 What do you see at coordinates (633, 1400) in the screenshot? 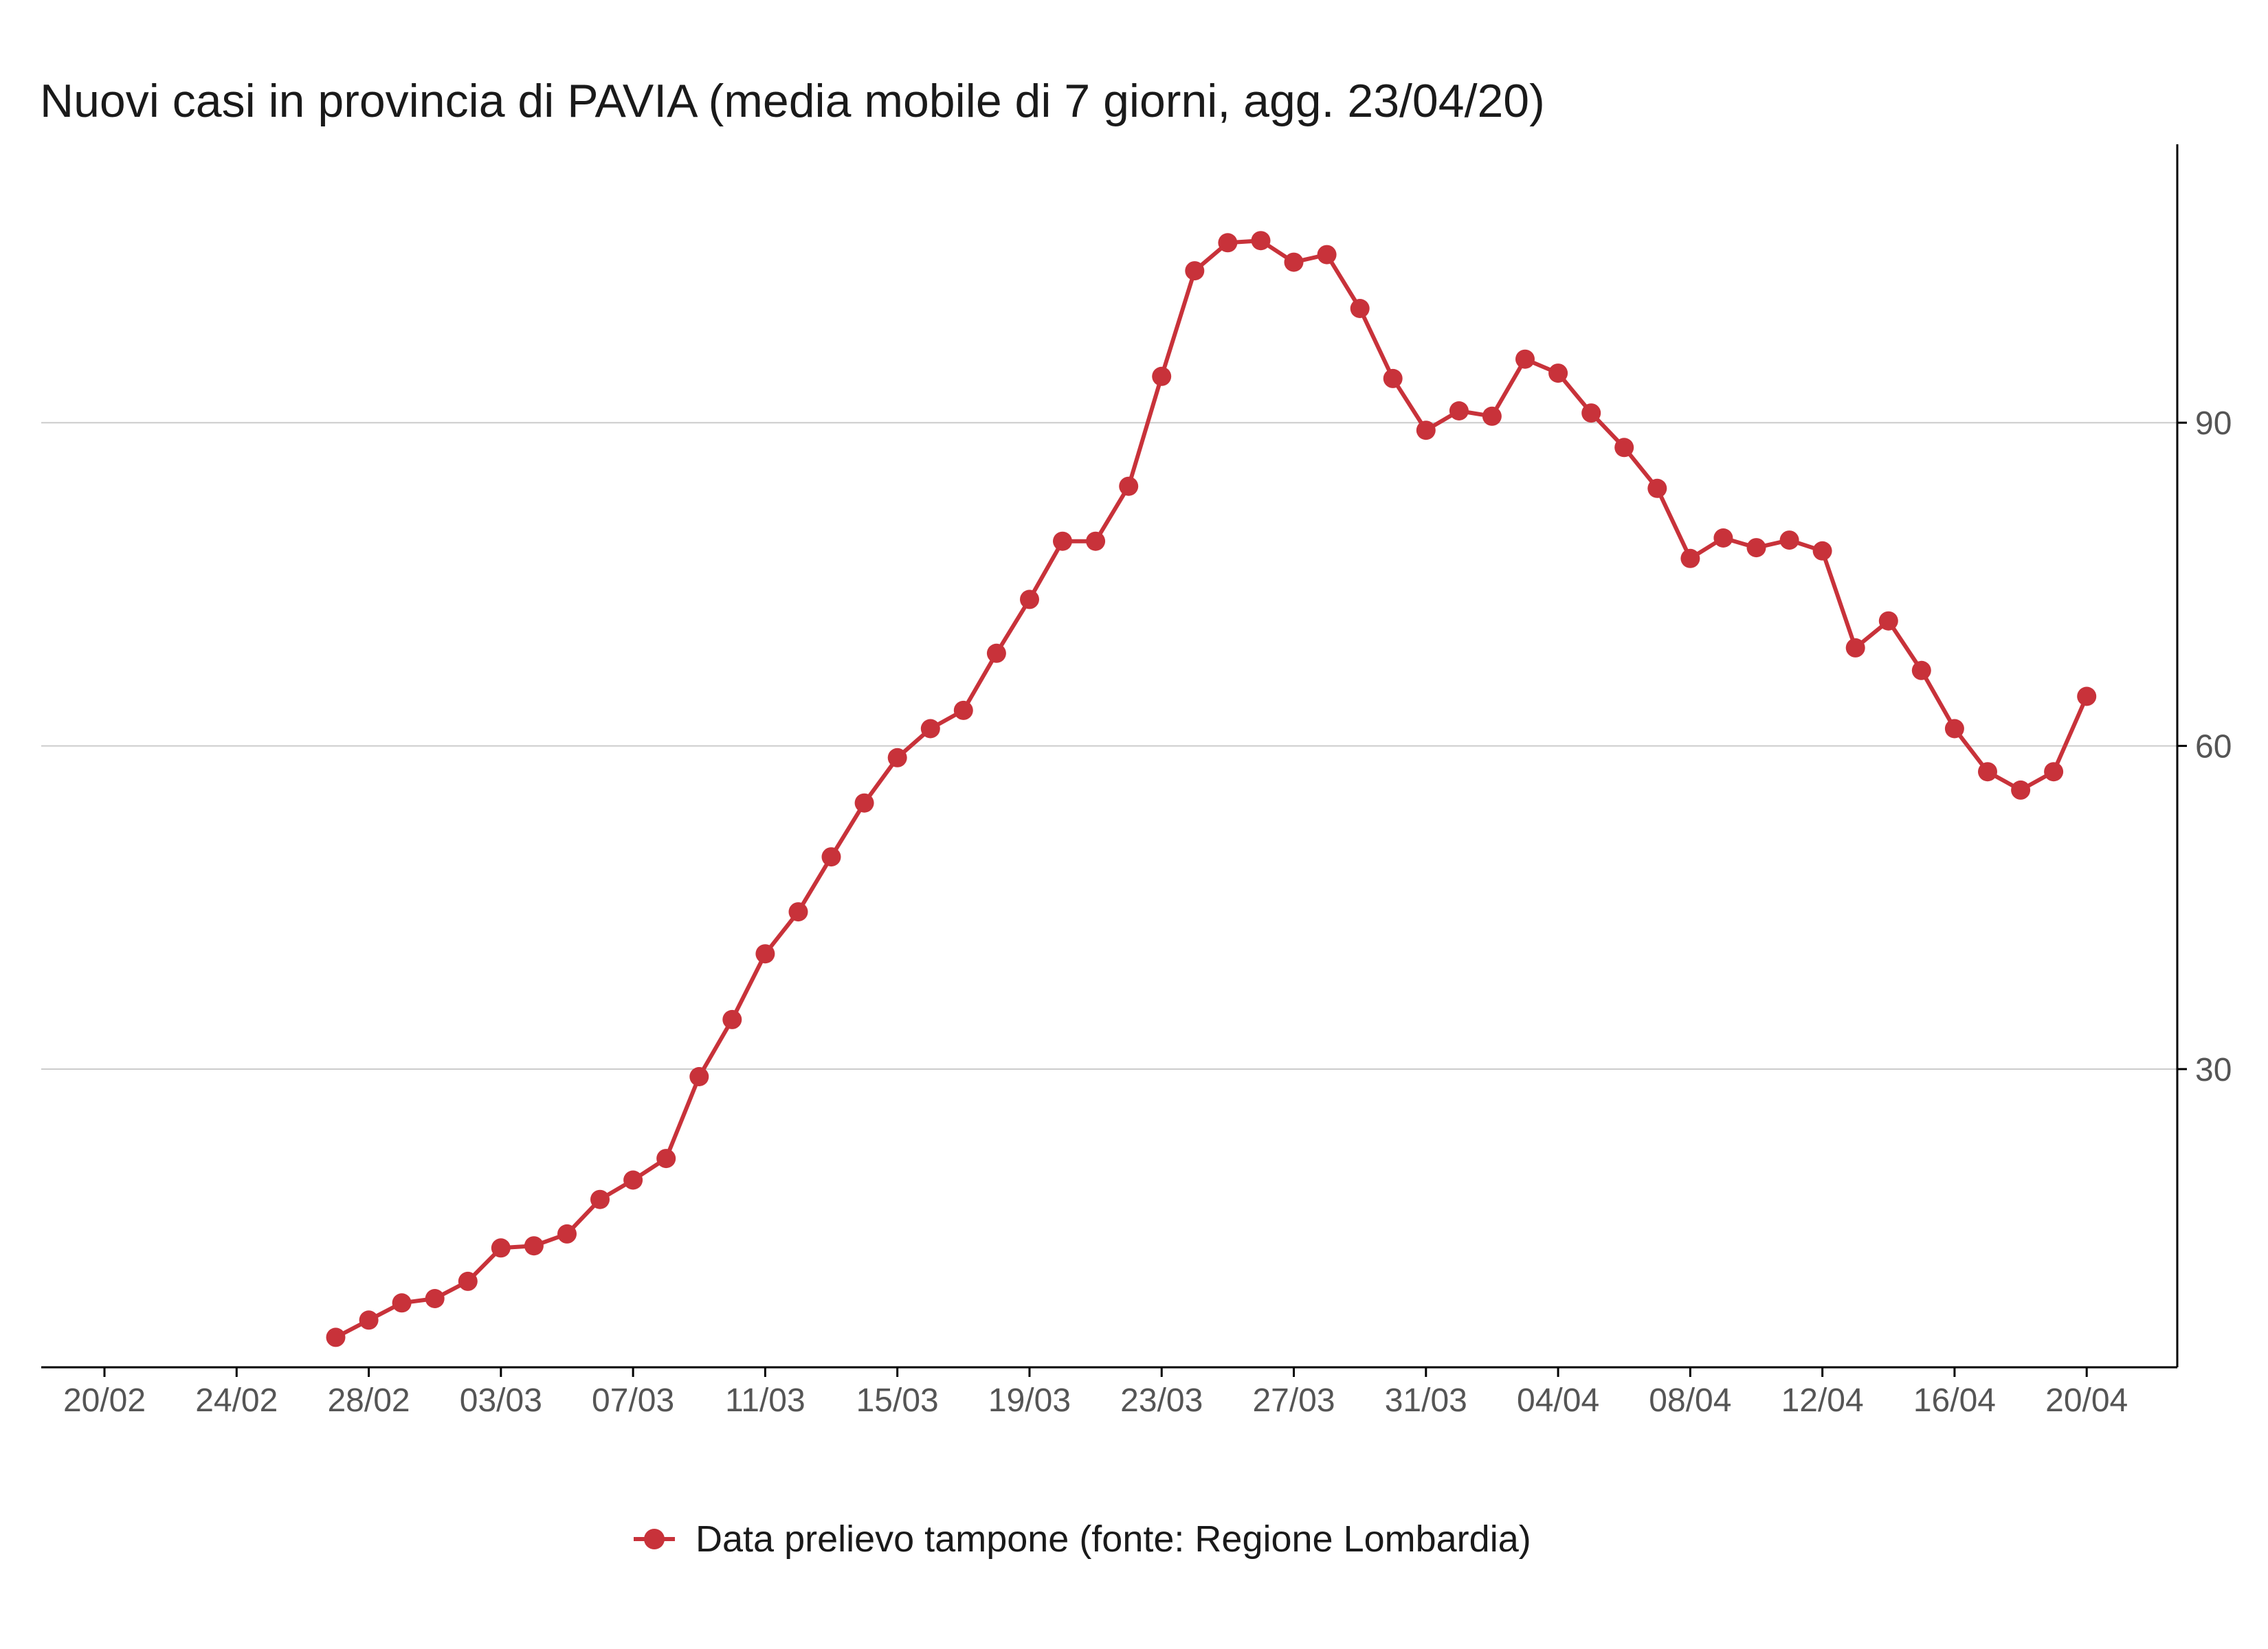
I see `x-tick-label: 07/03` at bounding box center [633, 1400].